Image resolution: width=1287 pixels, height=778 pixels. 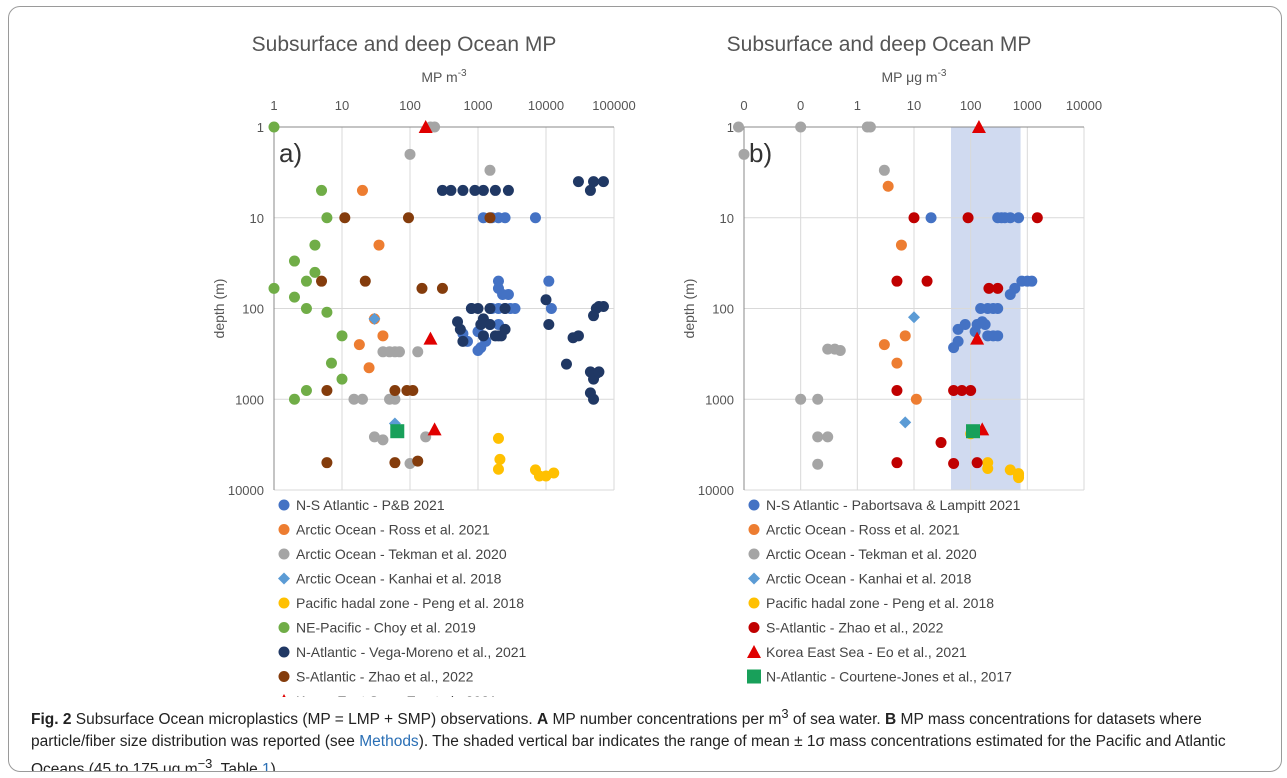 I want to click on x-tick-label: 100, so click(x=410, y=105).